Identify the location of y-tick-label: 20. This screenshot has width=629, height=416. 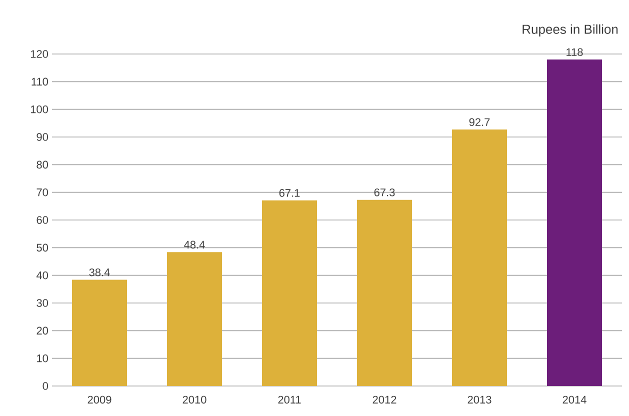
(42, 330).